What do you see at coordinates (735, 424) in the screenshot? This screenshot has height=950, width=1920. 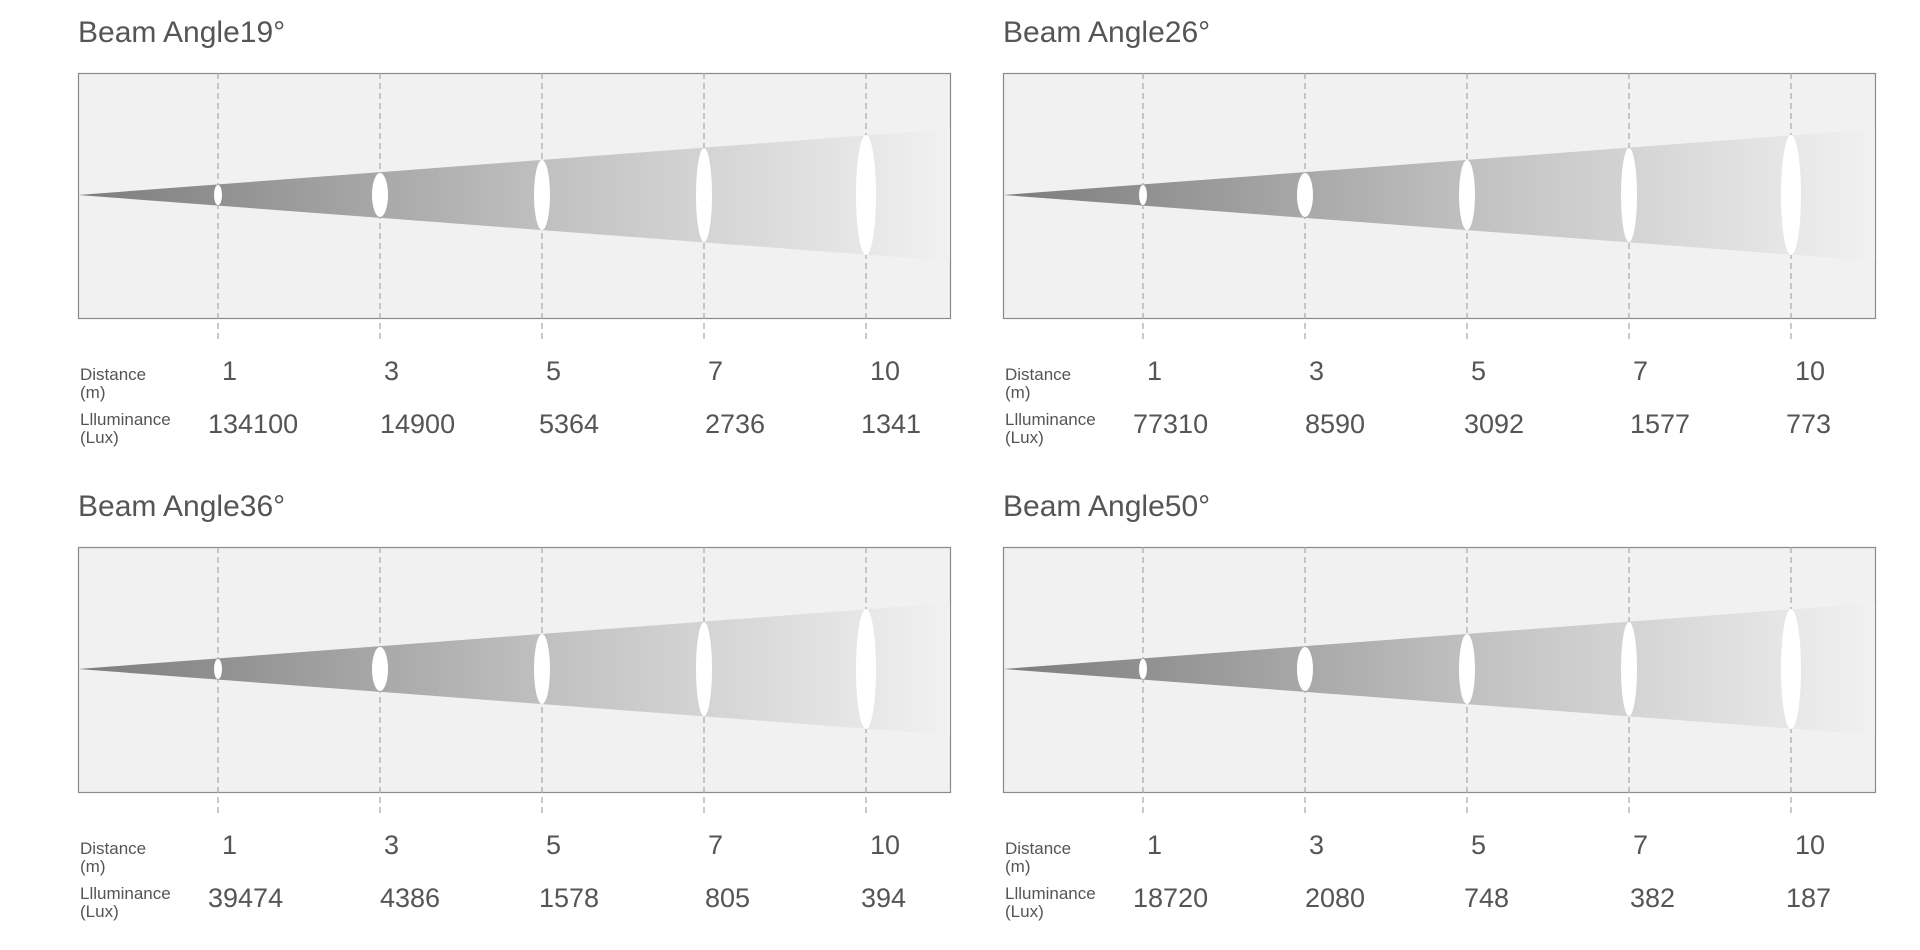 I see `illuminance-value: 2736` at bounding box center [735, 424].